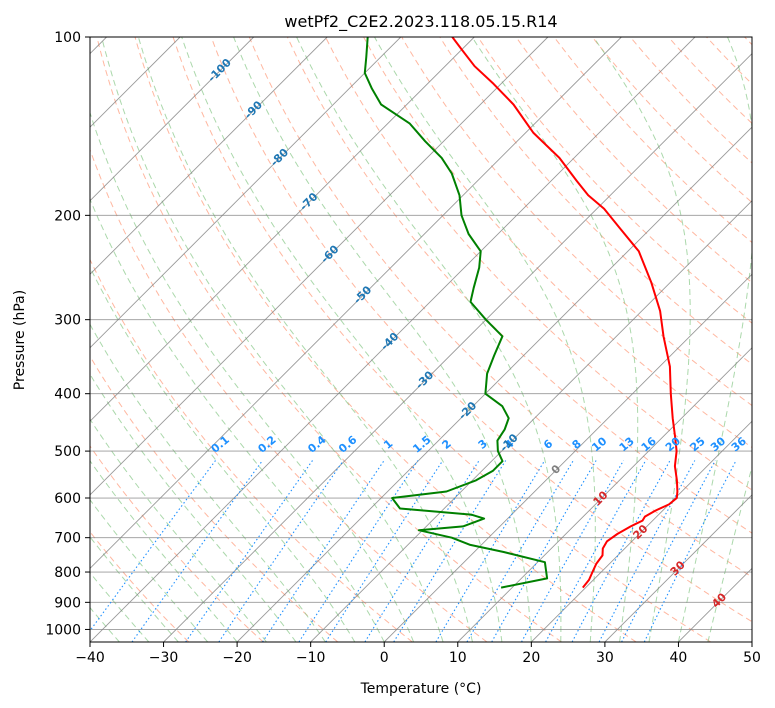 This screenshot has width=775, height=708. Describe the element at coordinates (384, 658) in the screenshot. I see `x-tick-label: 0` at that location.